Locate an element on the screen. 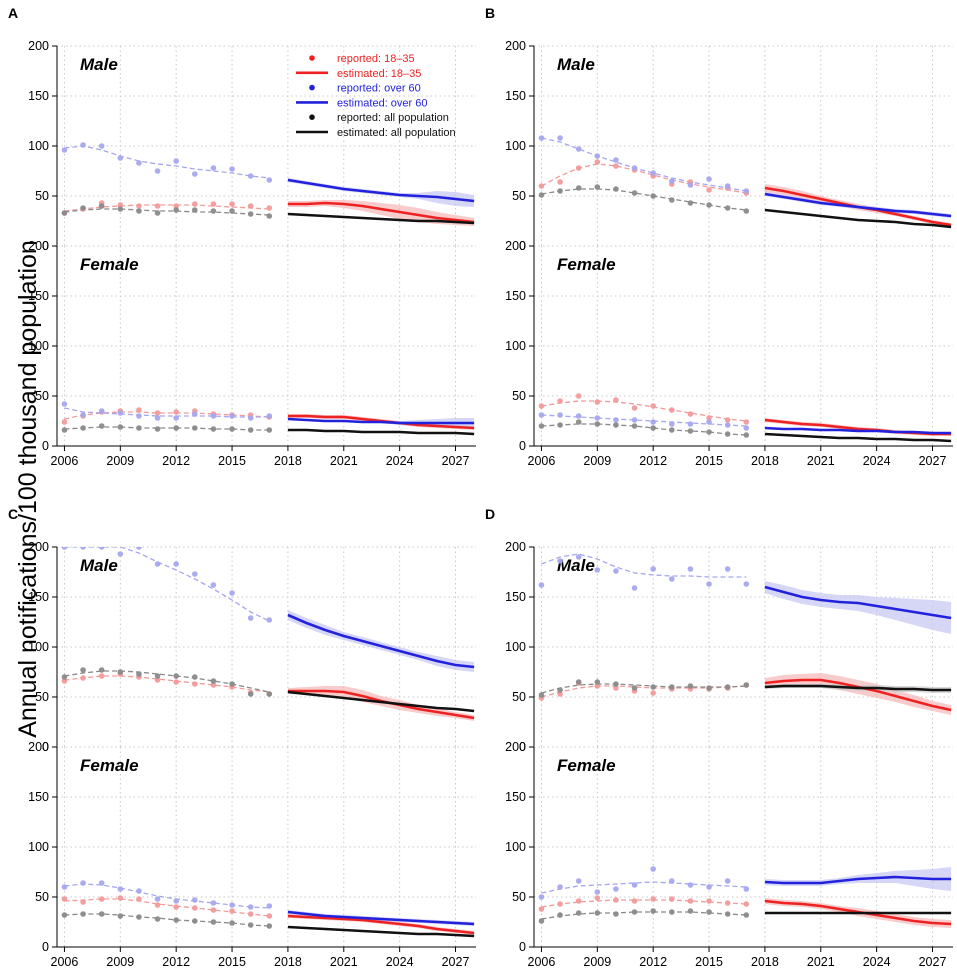 The width and height of the screenshot is (957, 979). subplot-title: Female is located at coordinates (586, 765).